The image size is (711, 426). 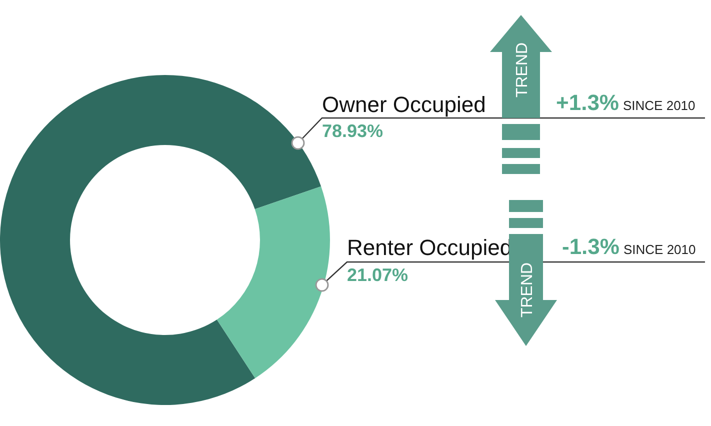 I want to click on text: -1.3% SINCE 2010, so click(x=629, y=246).